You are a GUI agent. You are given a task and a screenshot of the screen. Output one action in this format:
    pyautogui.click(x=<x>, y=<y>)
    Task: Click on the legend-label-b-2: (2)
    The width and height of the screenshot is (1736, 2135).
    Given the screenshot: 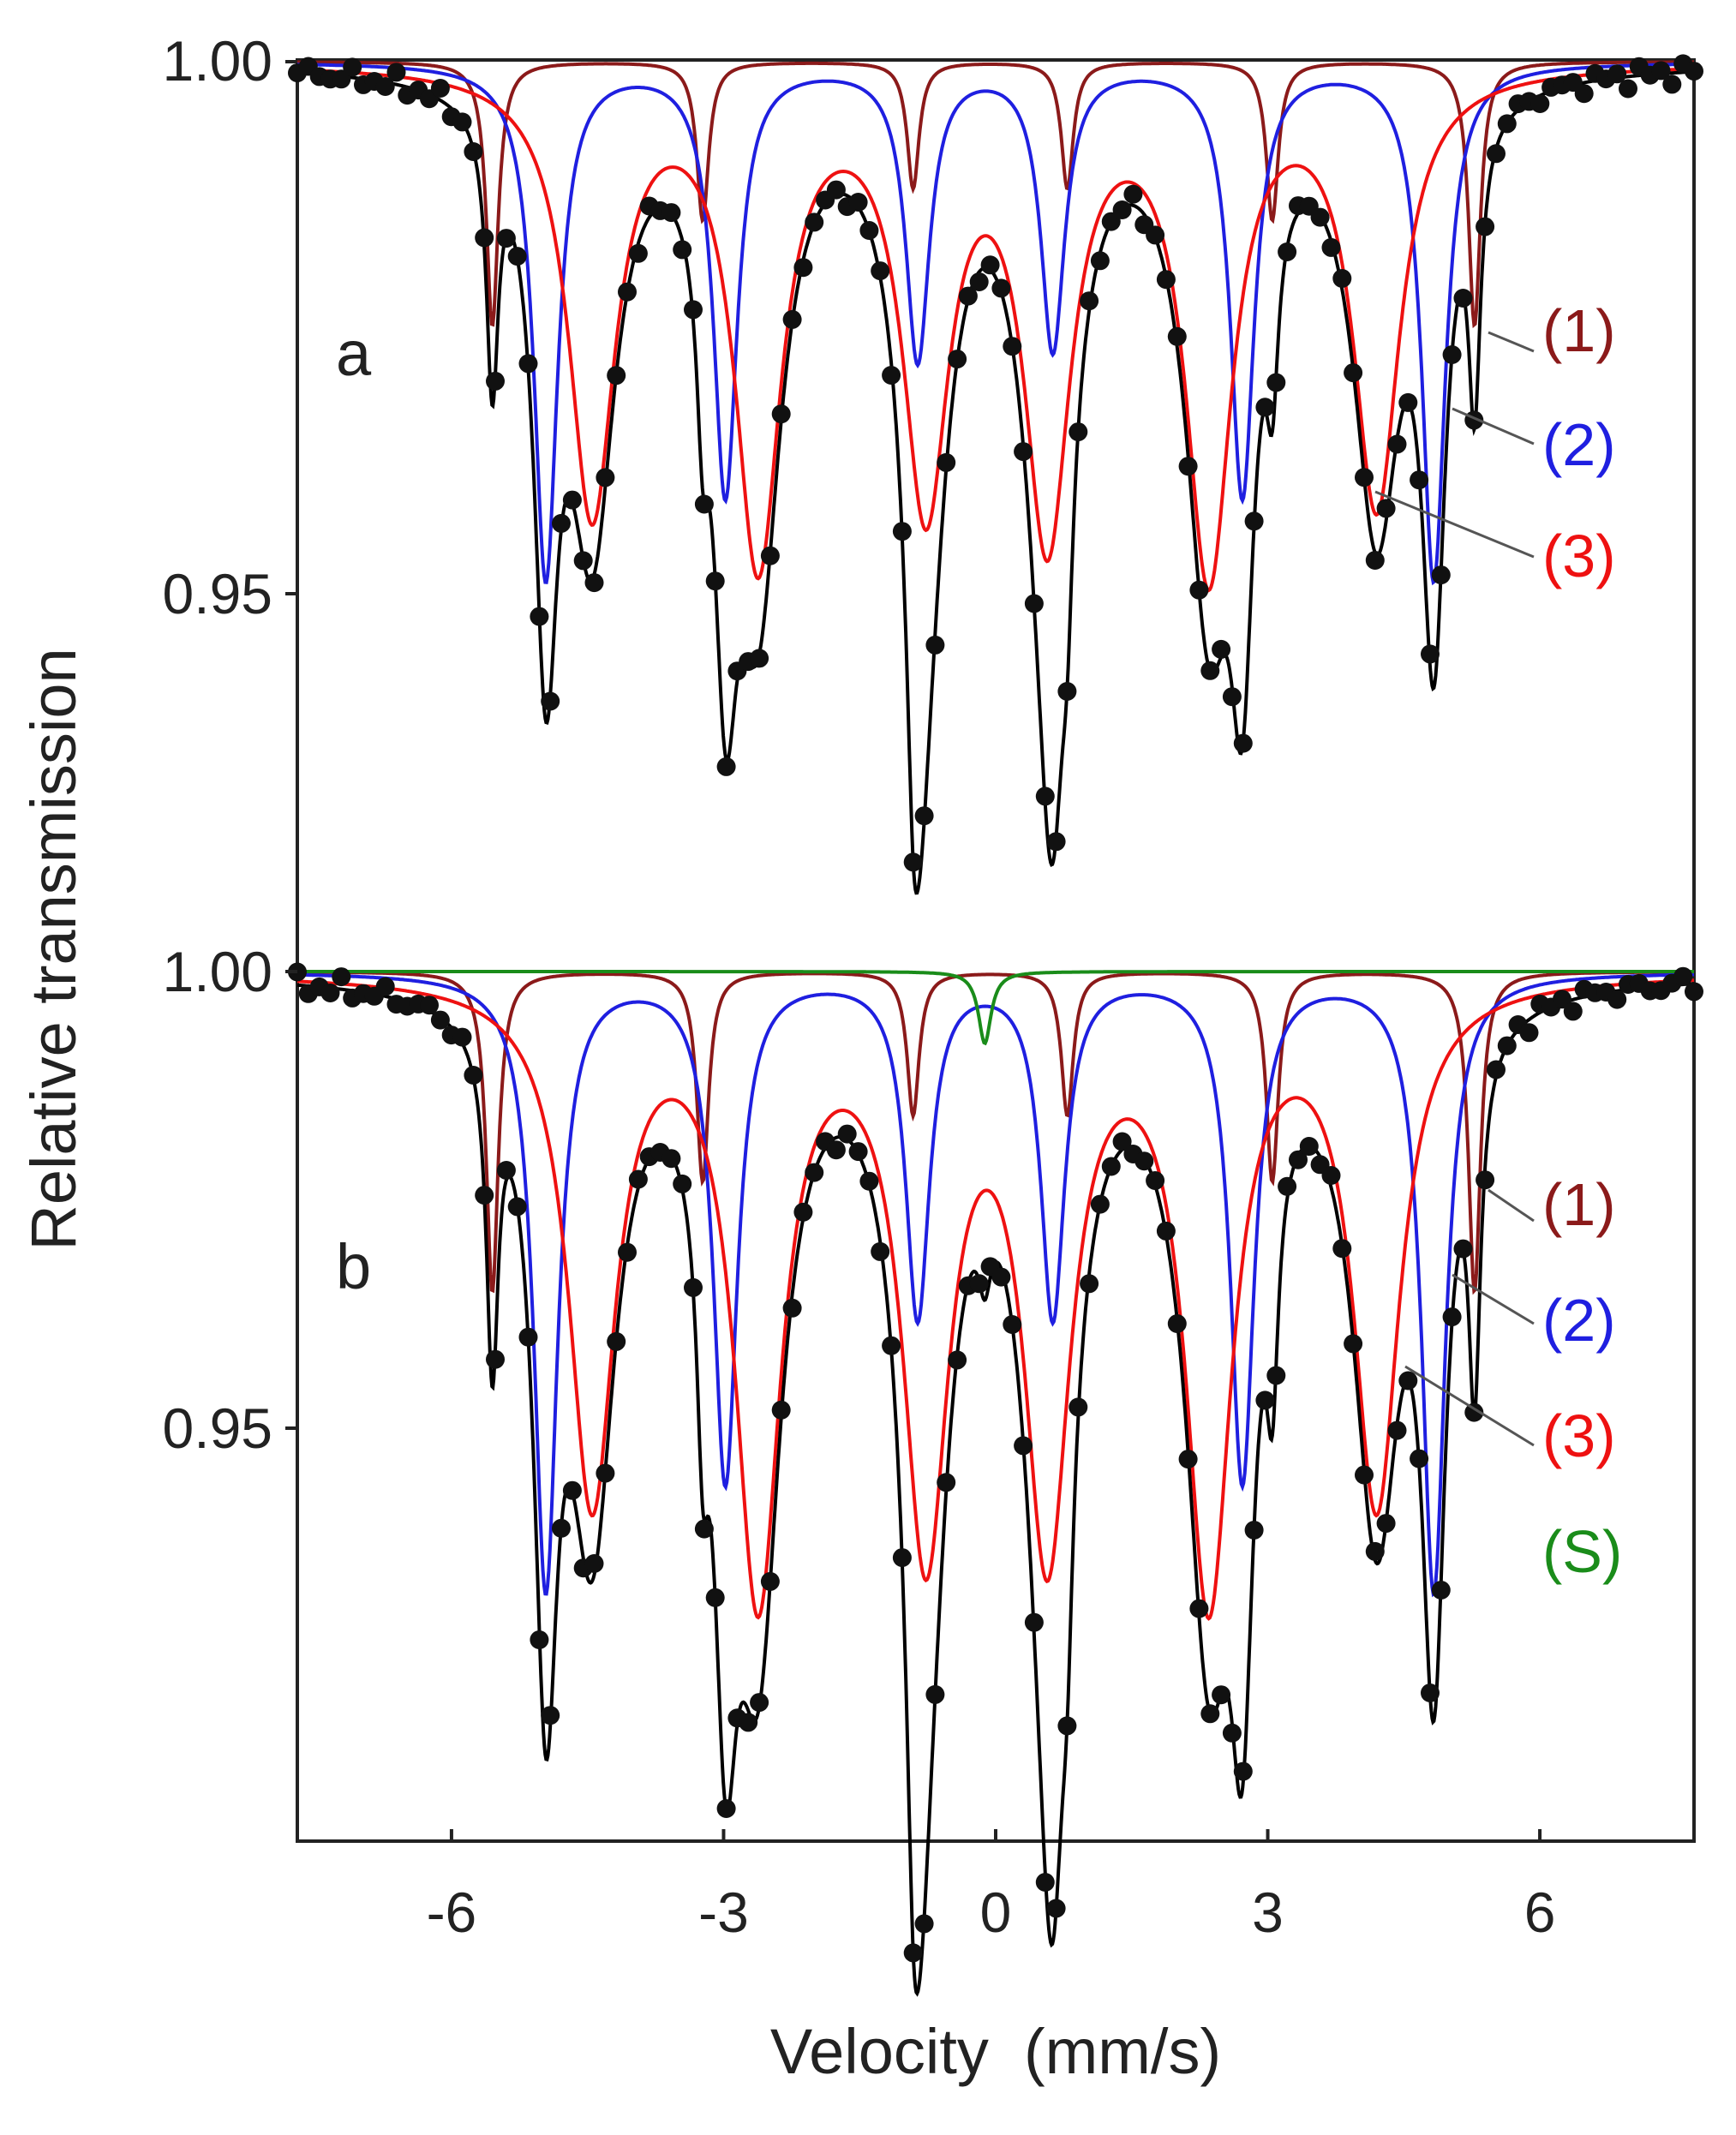 What is the action you would take?
    pyautogui.click(x=1579, y=1320)
    